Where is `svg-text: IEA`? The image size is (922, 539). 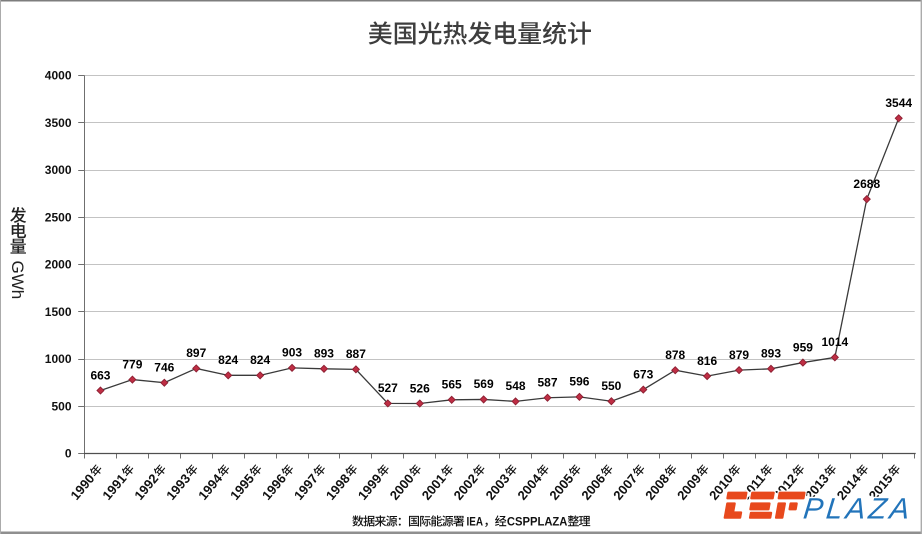 svg-text: IEA is located at coordinates (475, 522).